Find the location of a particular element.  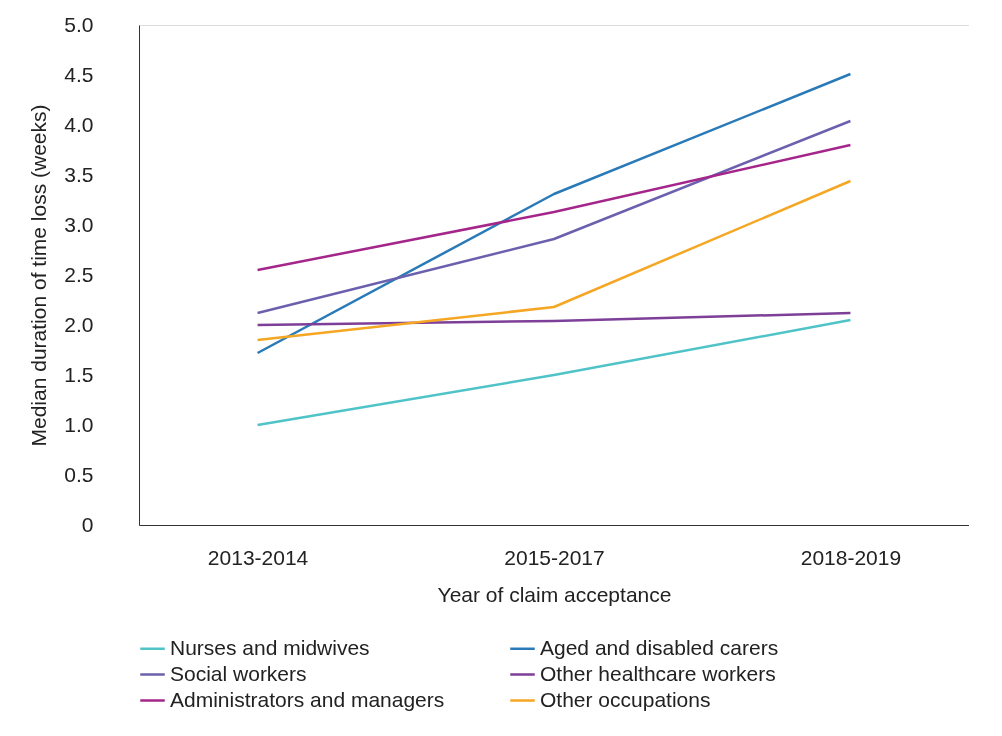

y-tick-label: 3.0 is located at coordinates (79, 224).